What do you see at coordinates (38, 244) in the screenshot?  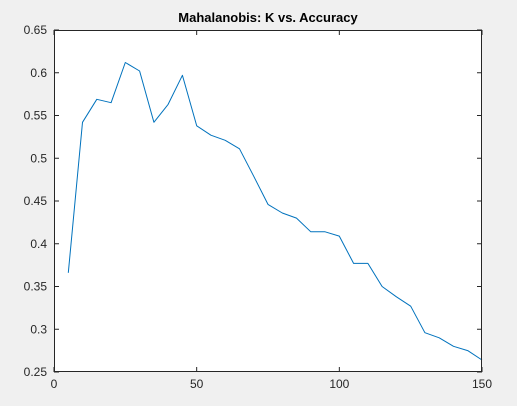 I see `y-tick-label: 0.4` at bounding box center [38, 244].